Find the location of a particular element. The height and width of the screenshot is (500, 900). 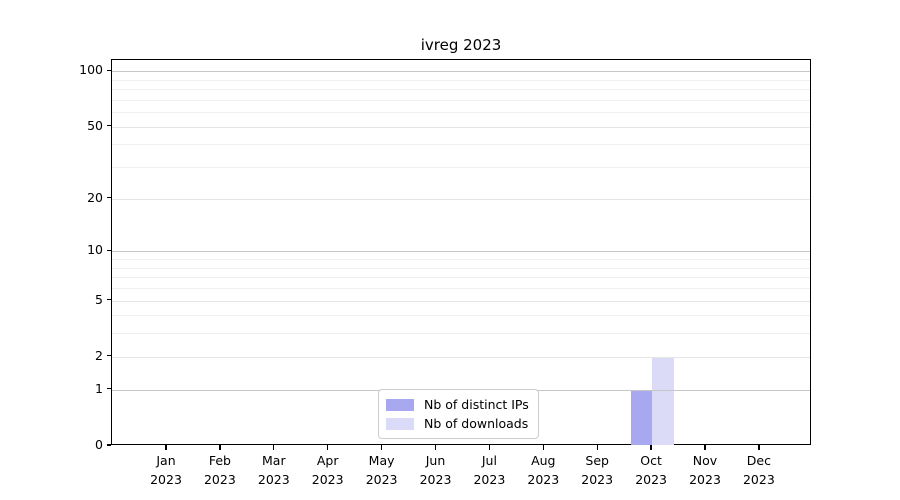

legend-label: Nb of downloads is located at coordinates (476, 423).